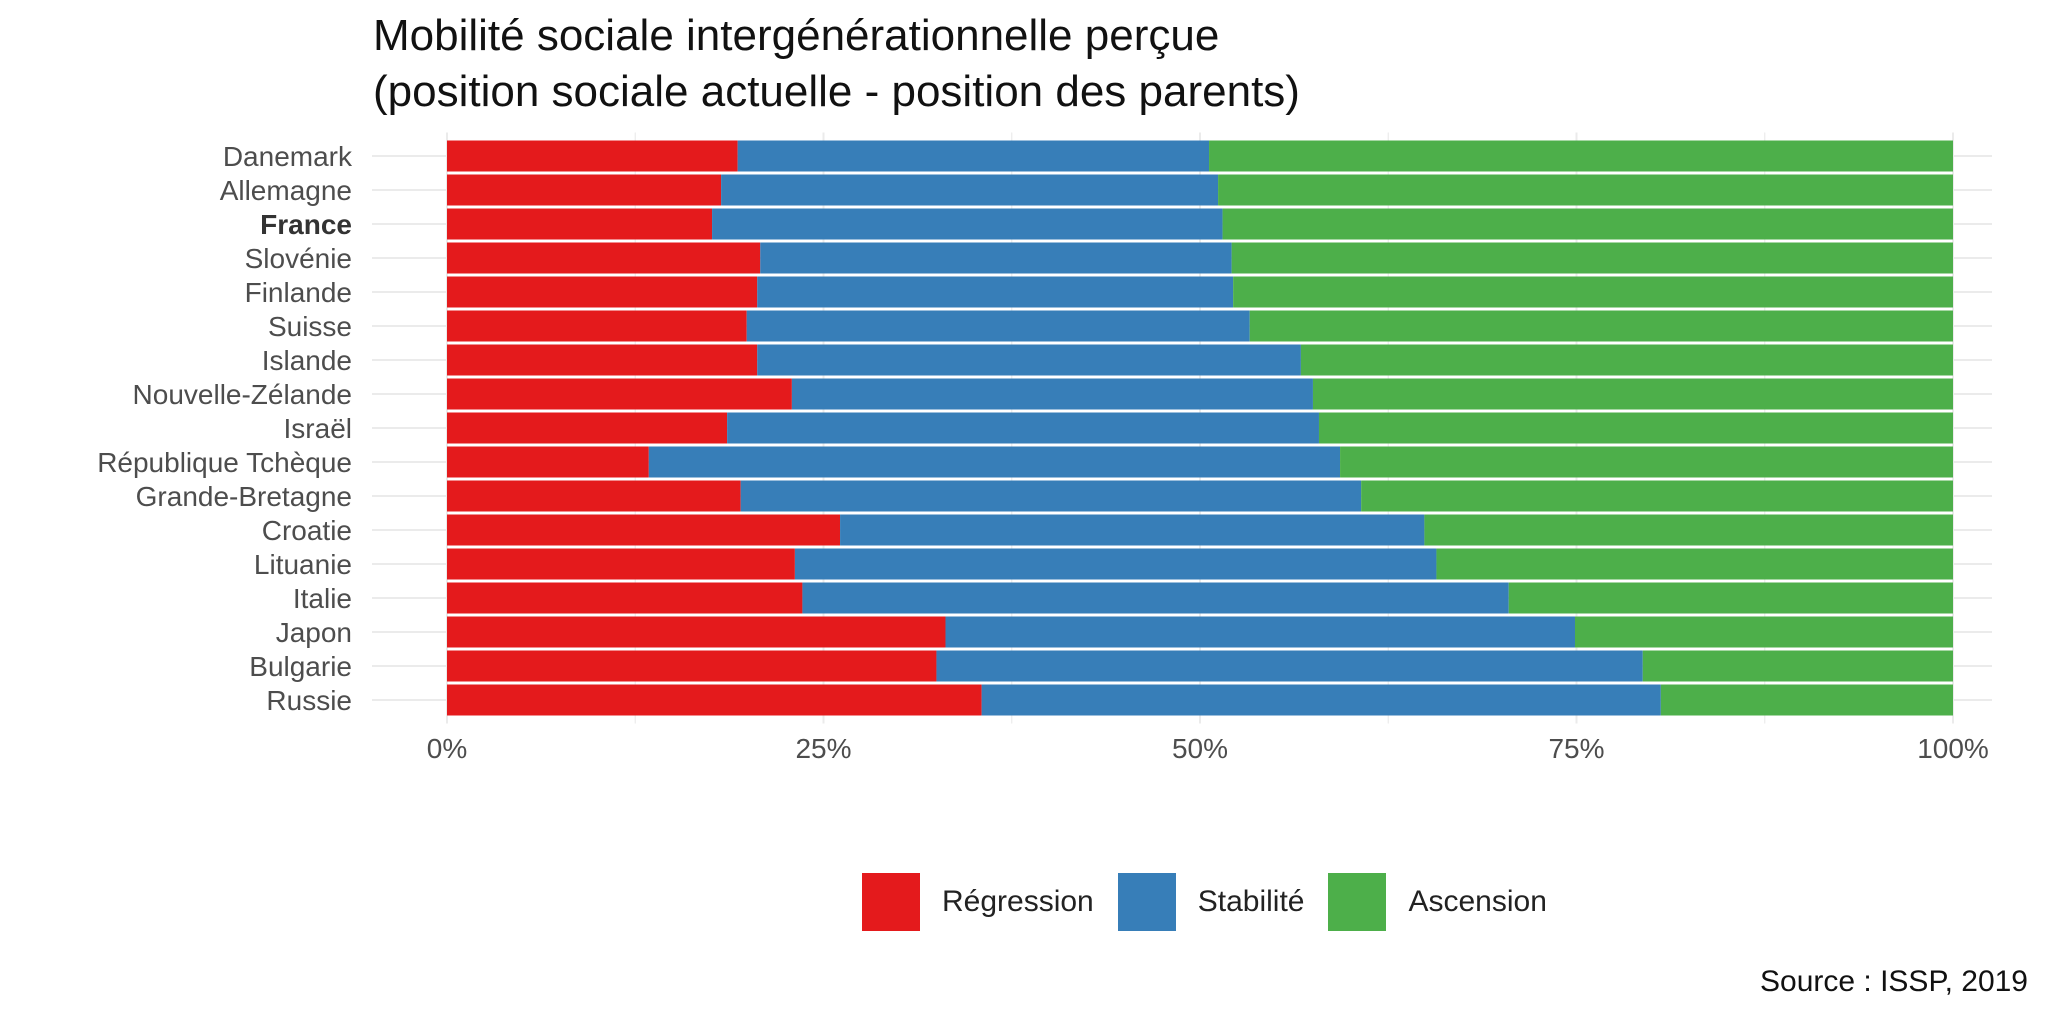 The width and height of the screenshot is (2048, 1024). I want to click on legend: Régression Stabilité Ascension, so click(1216, 902).